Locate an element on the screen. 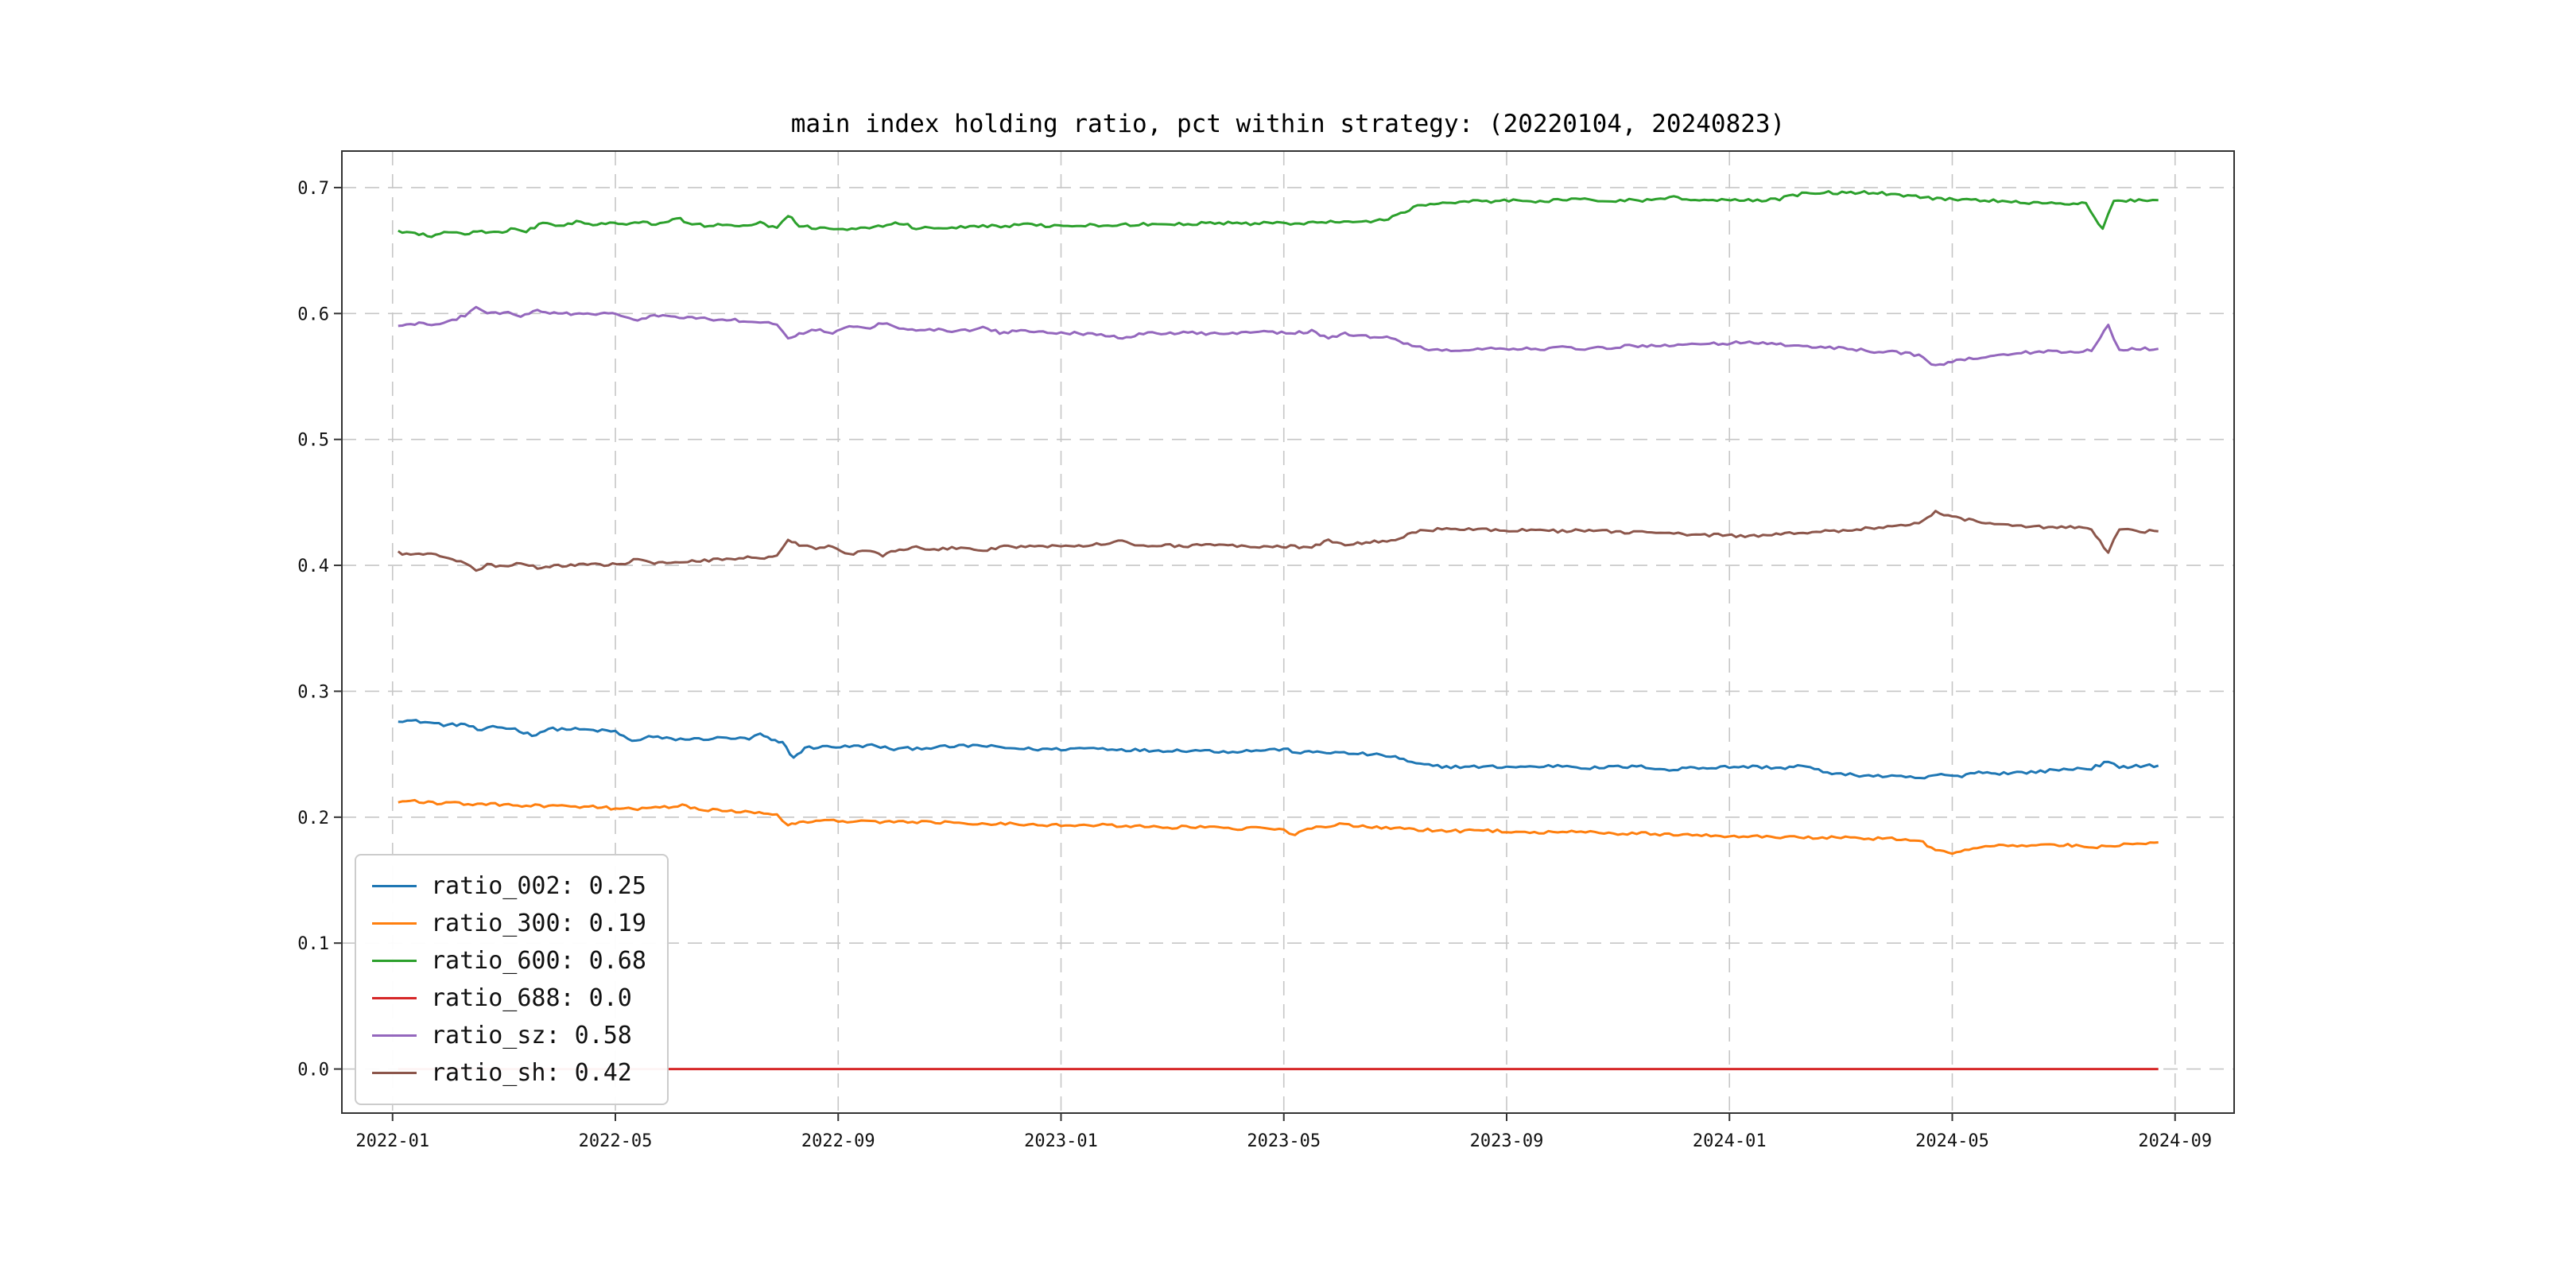 The height and width of the screenshot is (1288, 2576). y-axis-tick-label: 0.4 is located at coordinates (313, 566).